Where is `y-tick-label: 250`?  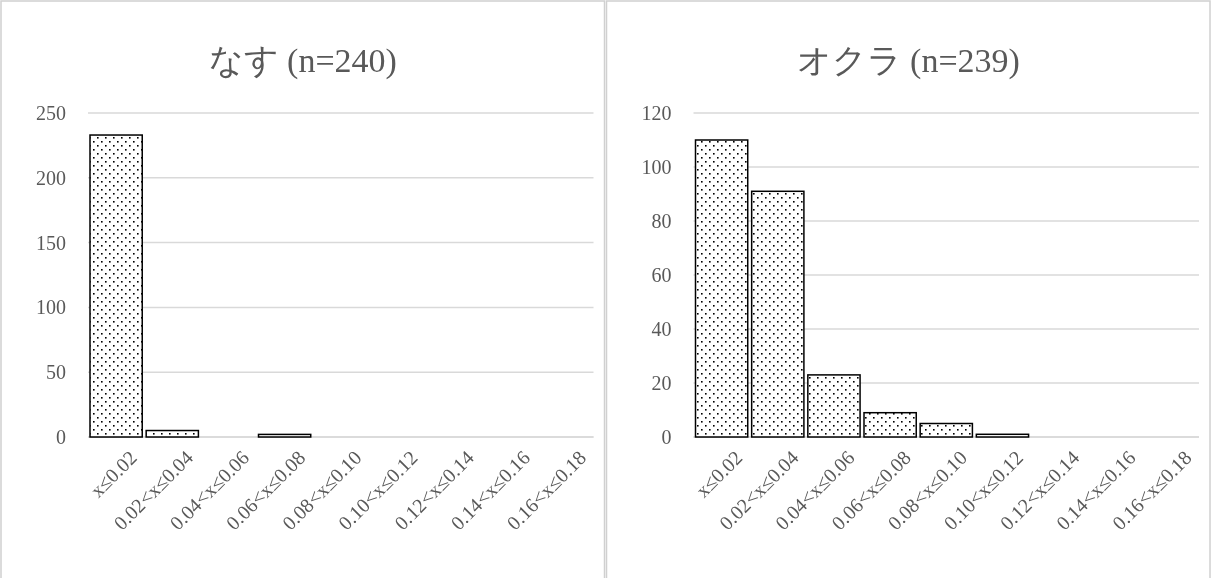
y-tick-label: 250 is located at coordinates (51, 113).